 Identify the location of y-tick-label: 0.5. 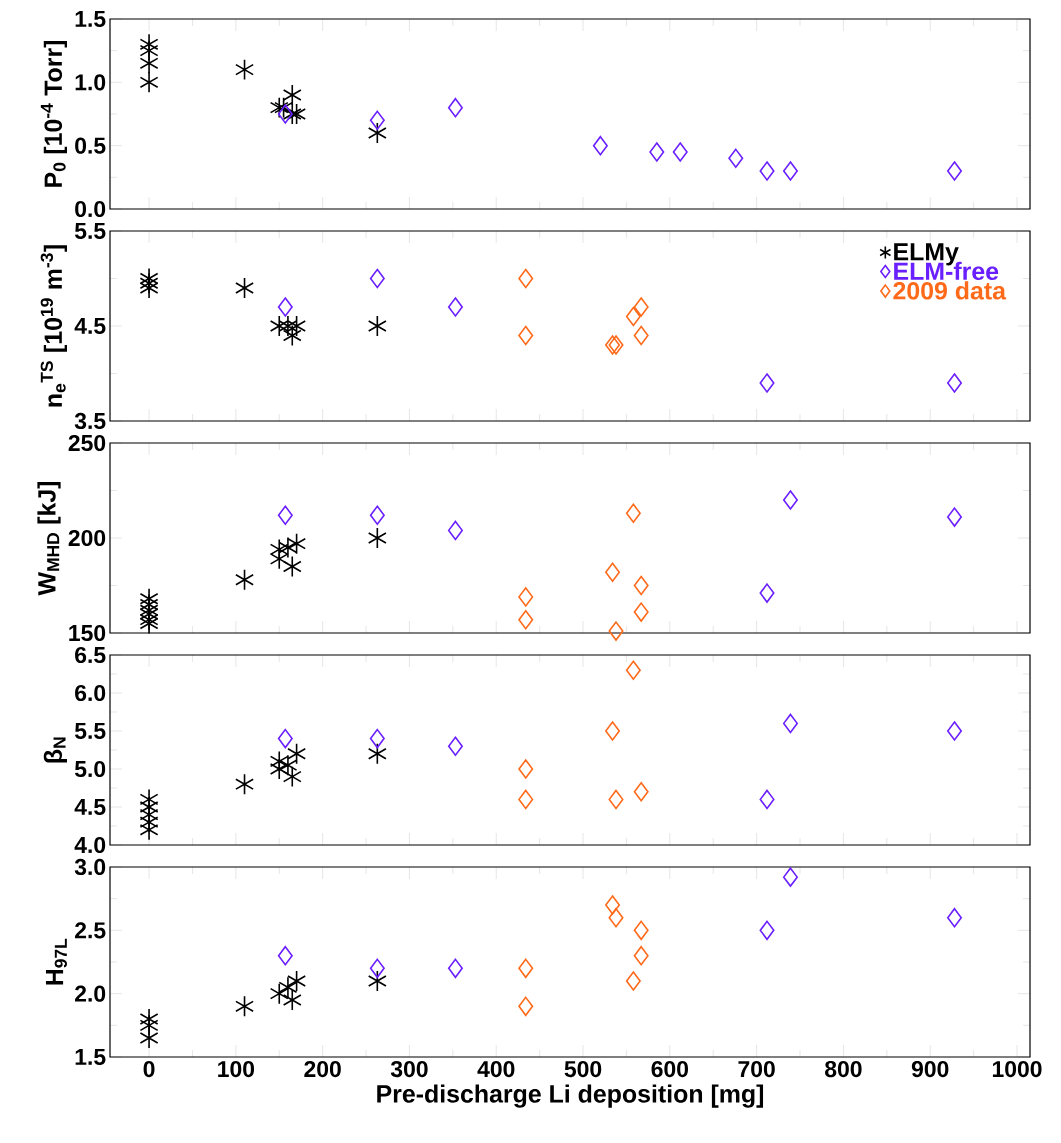
(90, 145).